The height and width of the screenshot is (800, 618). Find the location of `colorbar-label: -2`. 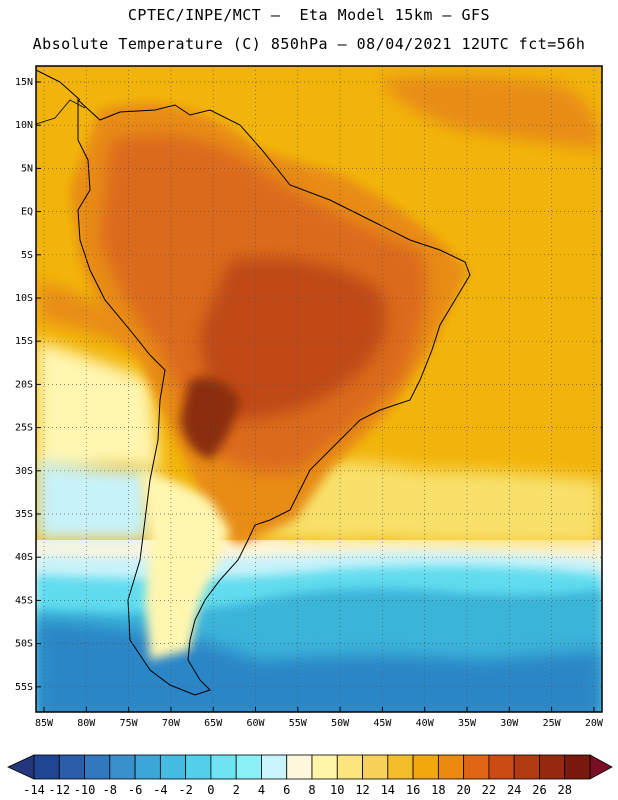

colorbar-label: -2 is located at coordinates (185, 790).